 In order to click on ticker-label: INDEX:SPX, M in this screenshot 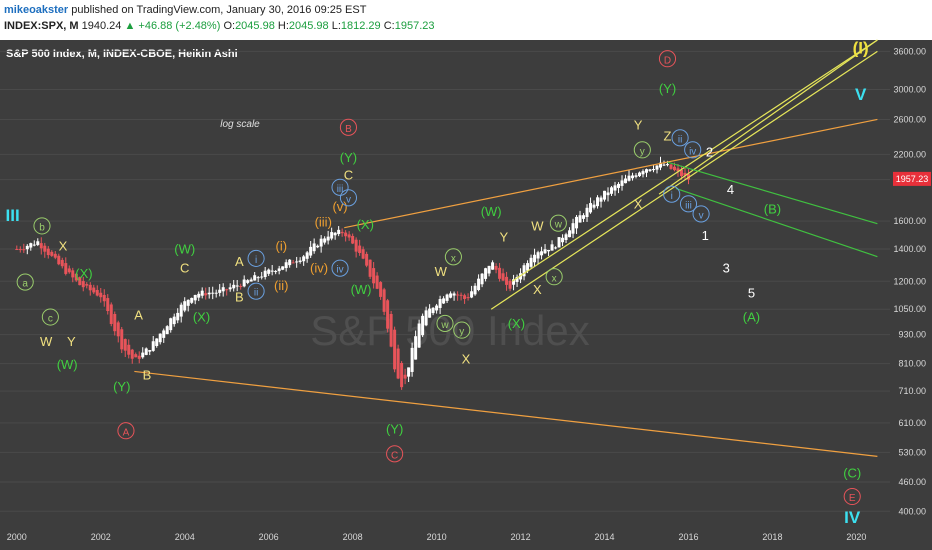, I will do `click(41, 26)`.